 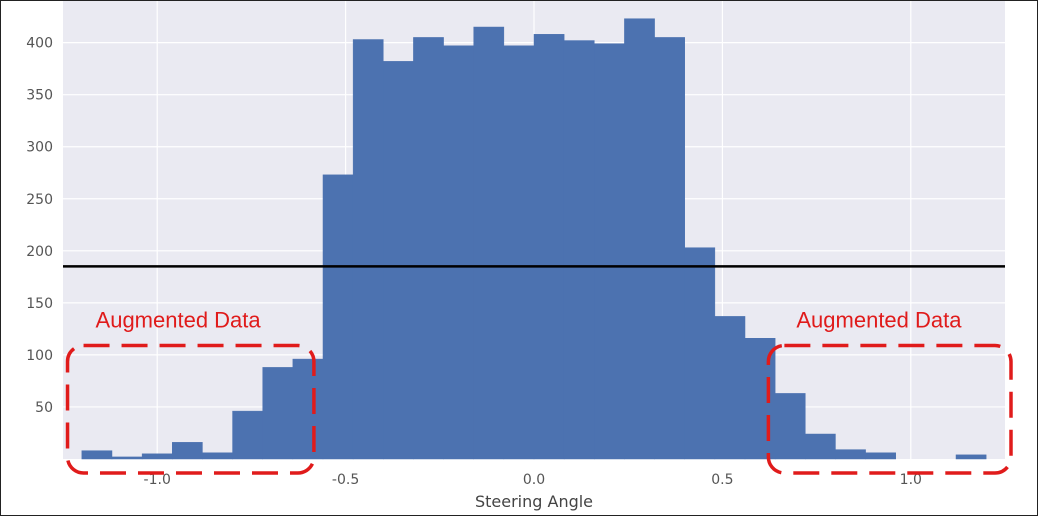 What do you see at coordinates (157, 480) in the screenshot?
I see `x-tick-label: -1.0` at bounding box center [157, 480].